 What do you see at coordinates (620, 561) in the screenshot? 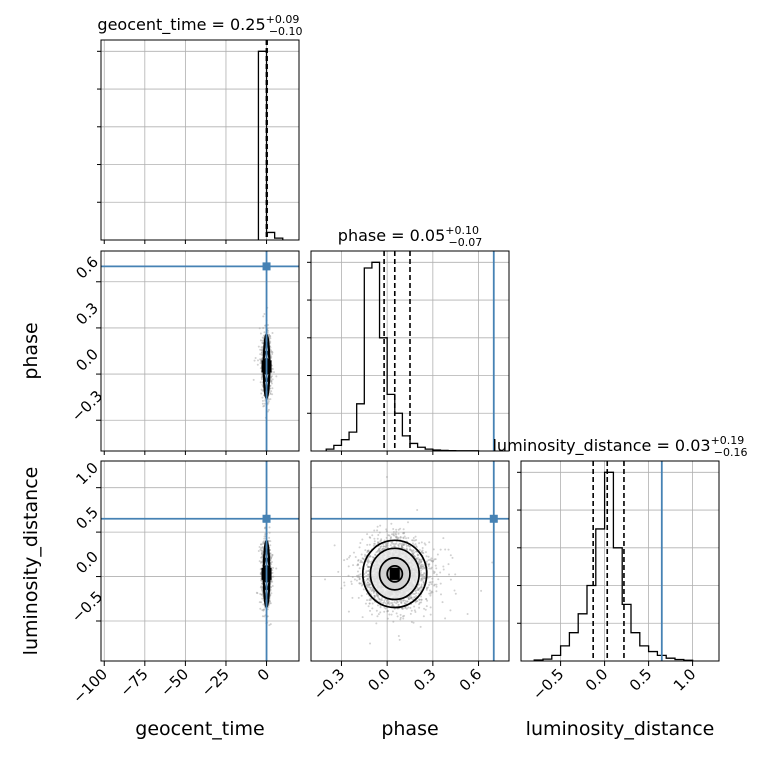
I see `panel-border` at bounding box center [620, 561].